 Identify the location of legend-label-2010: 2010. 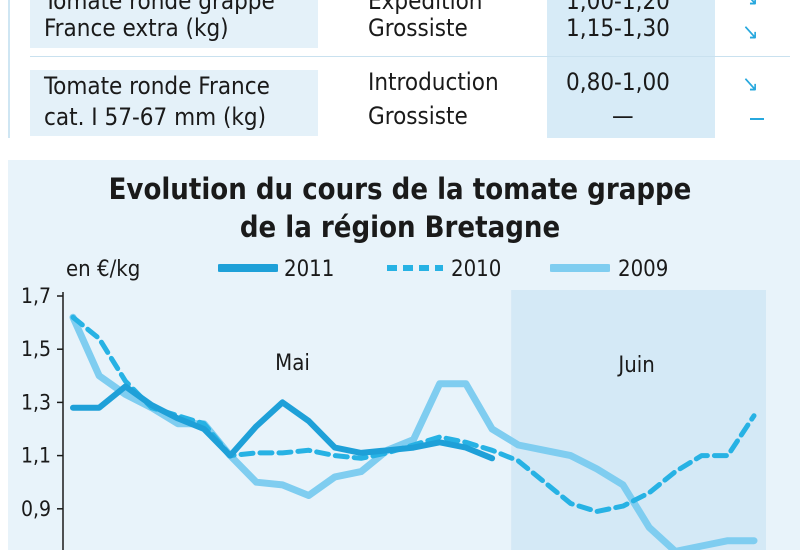
(476, 269).